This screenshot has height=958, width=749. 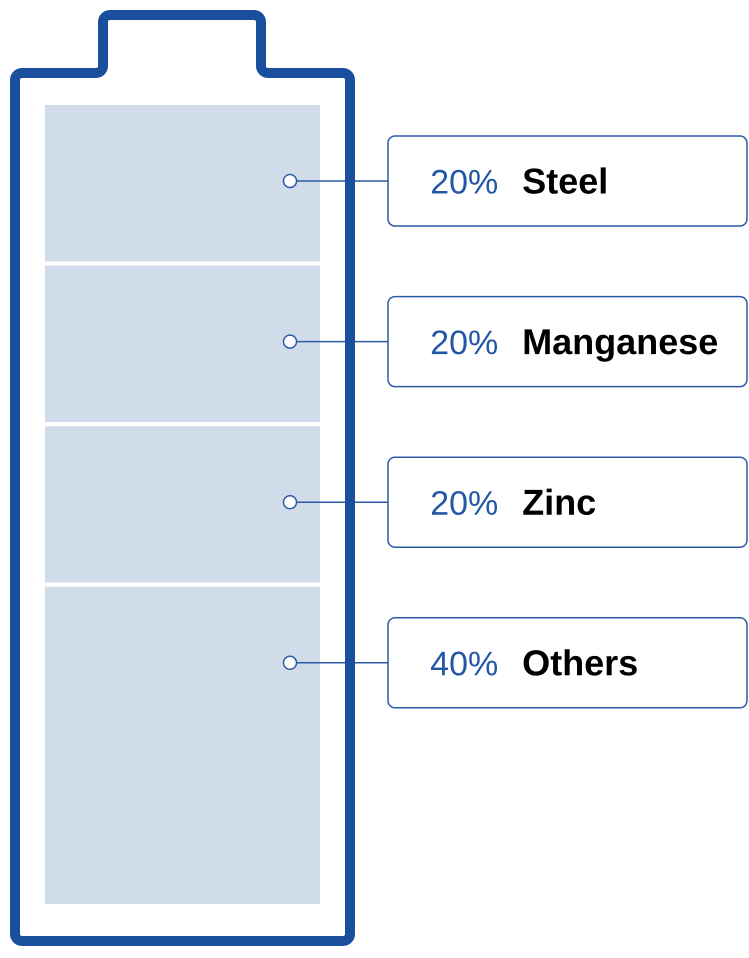 I want to click on text: Manganese, so click(x=621, y=345).